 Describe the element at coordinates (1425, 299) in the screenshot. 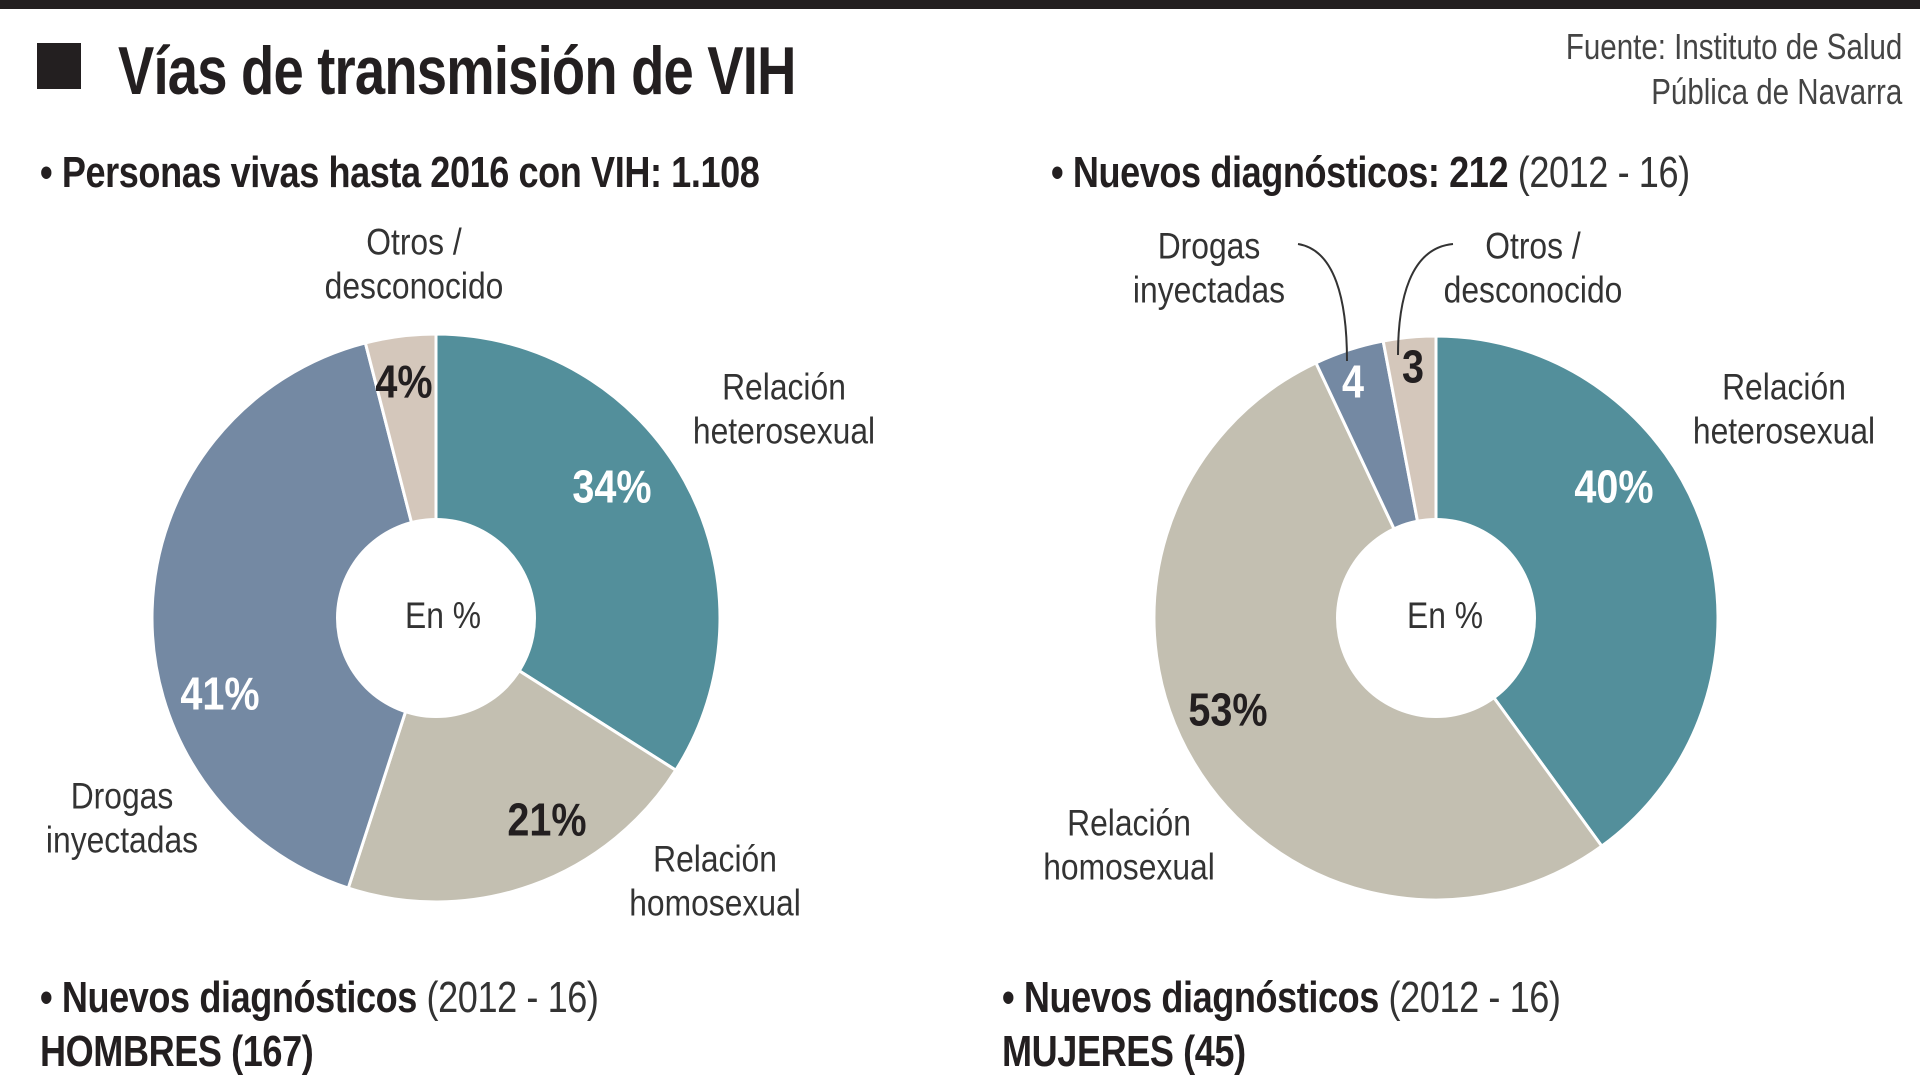

I see `leader-line-otros` at that location.